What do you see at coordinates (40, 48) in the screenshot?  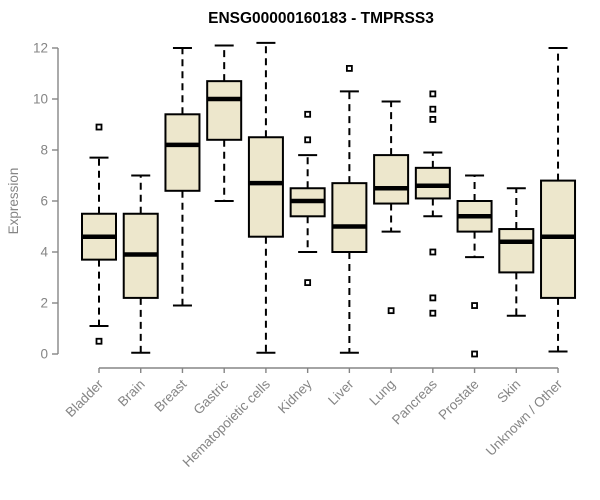 I see `y-tick-label: 12` at bounding box center [40, 48].